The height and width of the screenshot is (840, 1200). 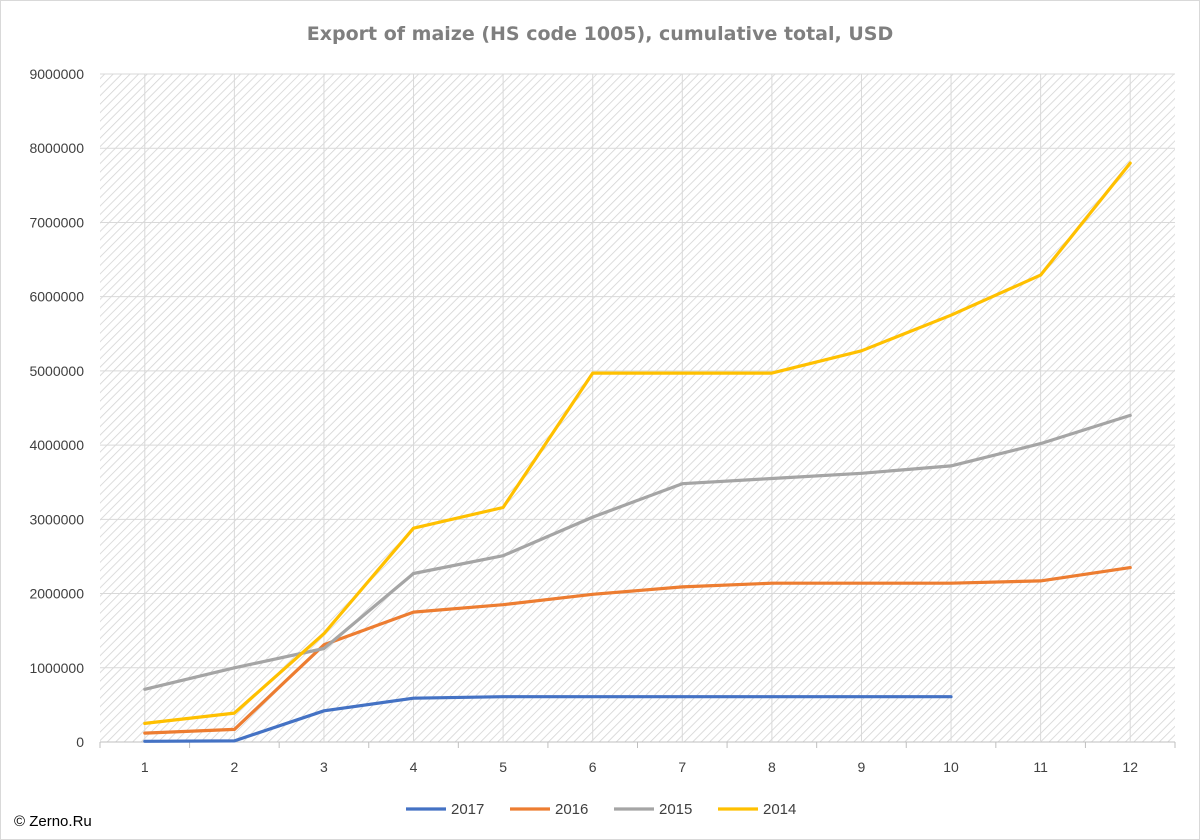 I want to click on x-tick-label: 9, so click(x=862, y=767).